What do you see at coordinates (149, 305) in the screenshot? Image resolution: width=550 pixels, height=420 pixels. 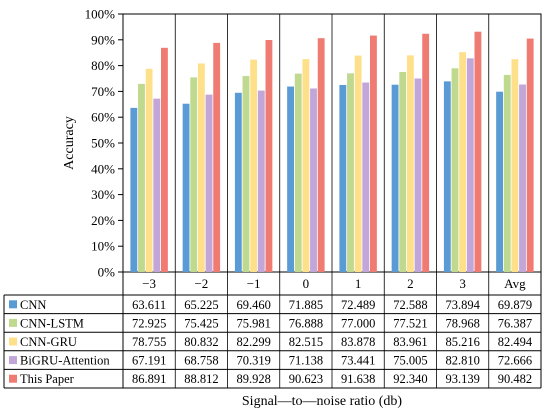 I see `data-value-label: 63.611` at bounding box center [149, 305].